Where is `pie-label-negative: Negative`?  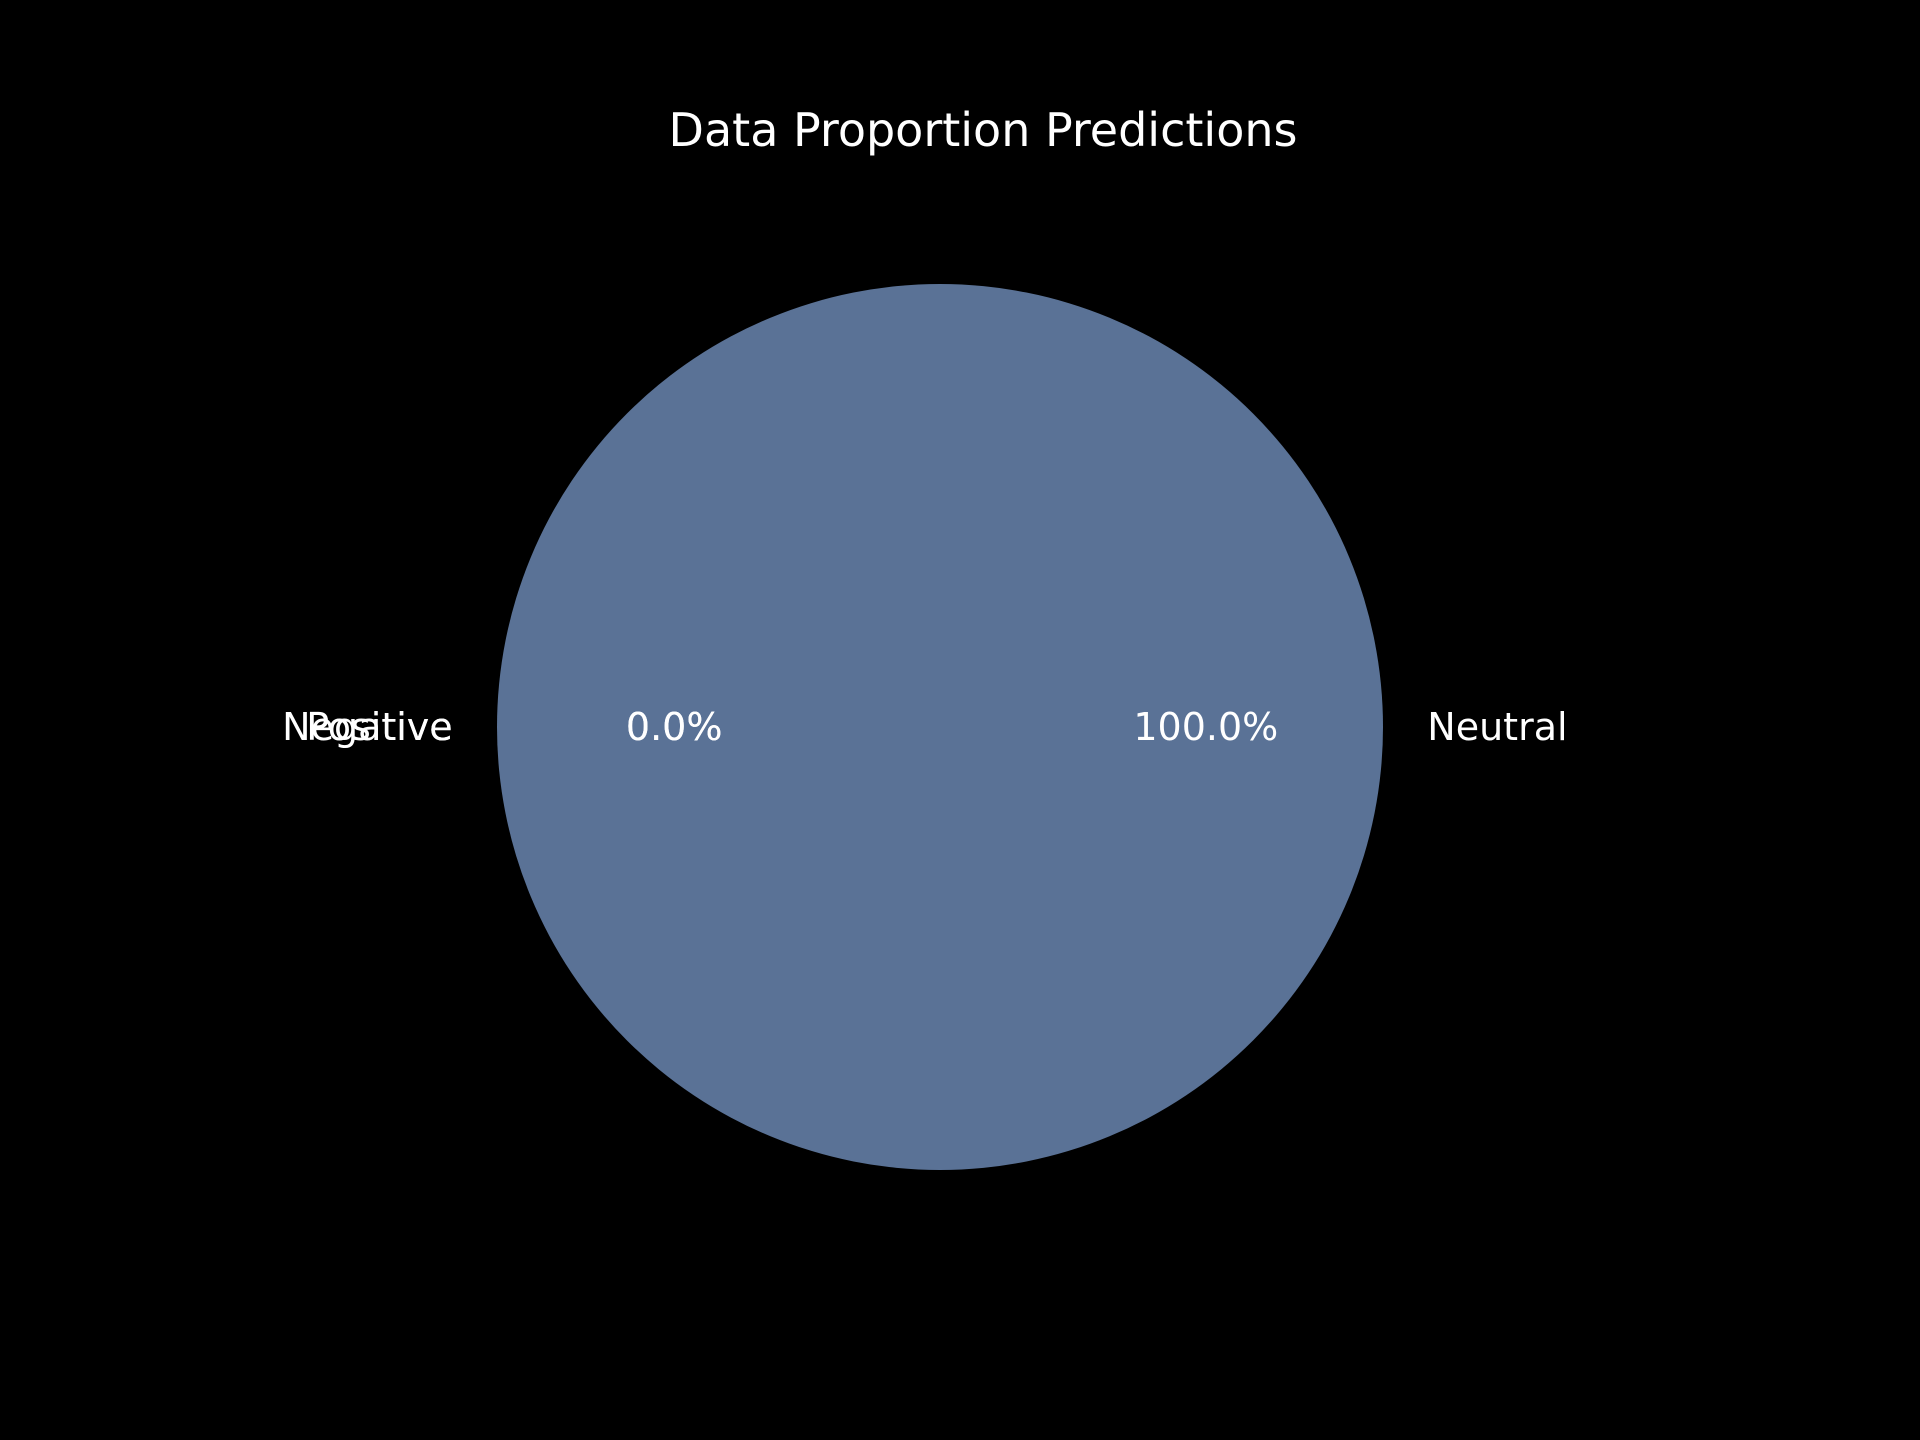
pie-label-negative: Negative is located at coordinates (367, 727).